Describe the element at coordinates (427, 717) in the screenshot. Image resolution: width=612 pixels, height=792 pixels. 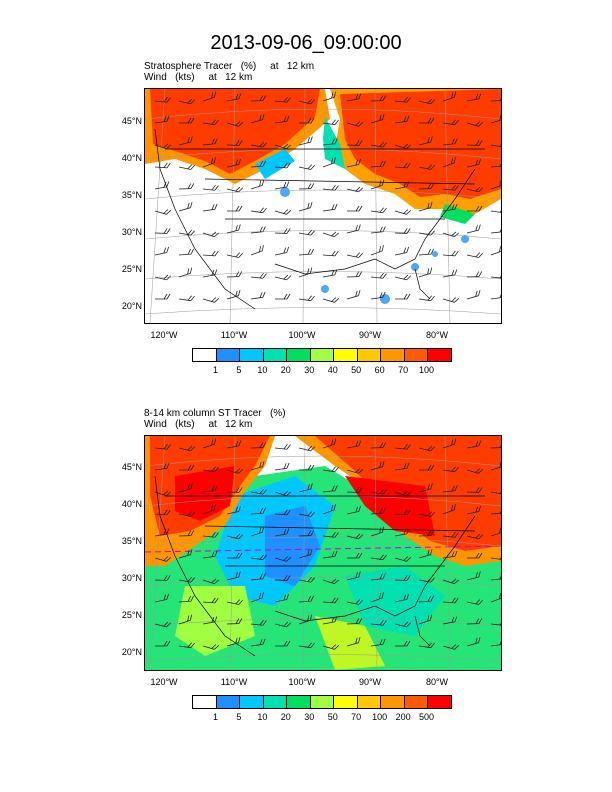
I see `colorbar-label: 500` at that location.